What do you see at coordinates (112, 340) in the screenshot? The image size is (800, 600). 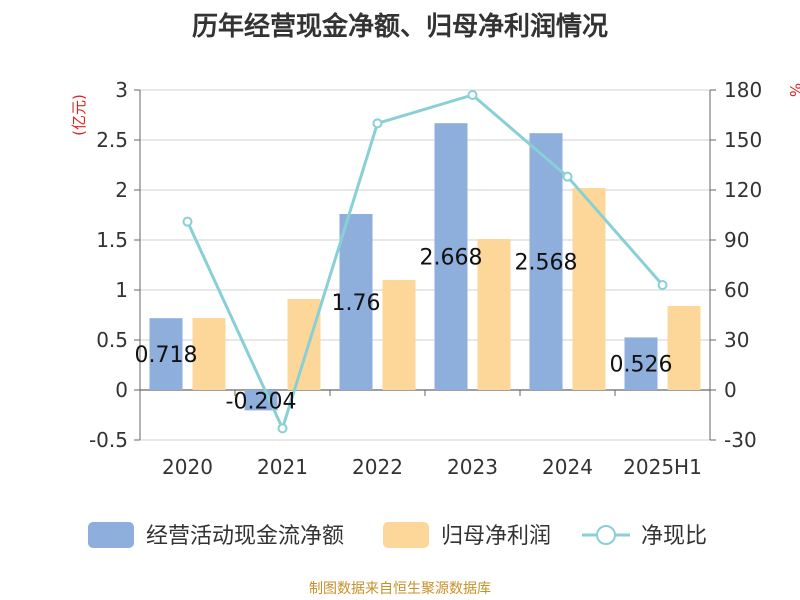 I see `left-tick-label: 0.5` at bounding box center [112, 340].